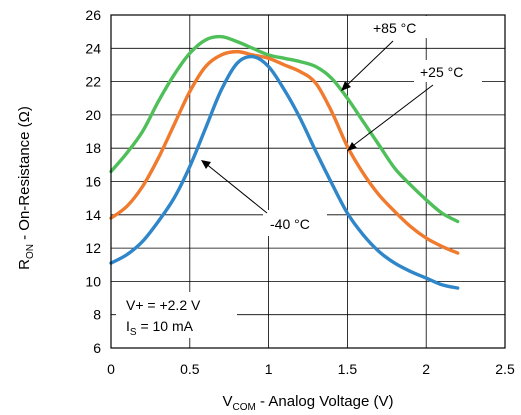  What do you see at coordinates (93, 115) in the screenshot?
I see `y-tick-label: 20` at bounding box center [93, 115].